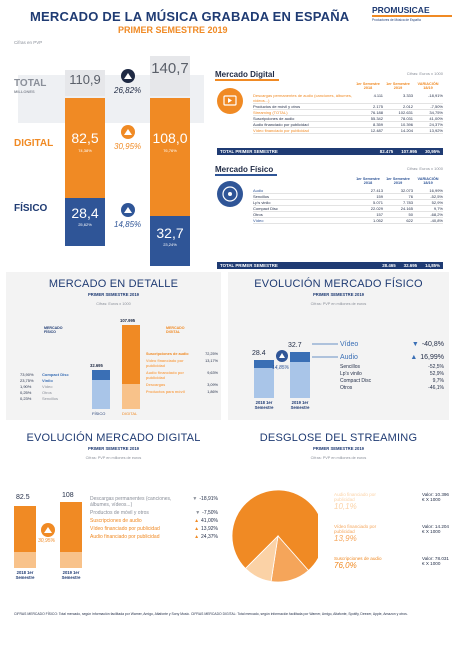 This screenshot has width=455, height=648. What do you see at coordinates (435, 95) in the screenshot?
I see `digital-row-value: -18,91%` at bounding box center [435, 95].